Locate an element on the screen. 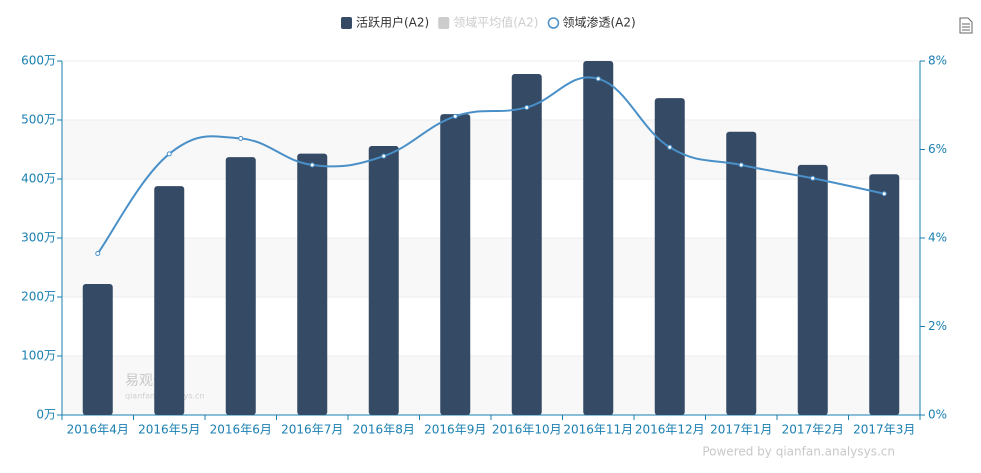 Image resolution: width=981 pixels, height=473 pixels. x-tick-label: 2016年9月 is located at coordinates (455, 430).